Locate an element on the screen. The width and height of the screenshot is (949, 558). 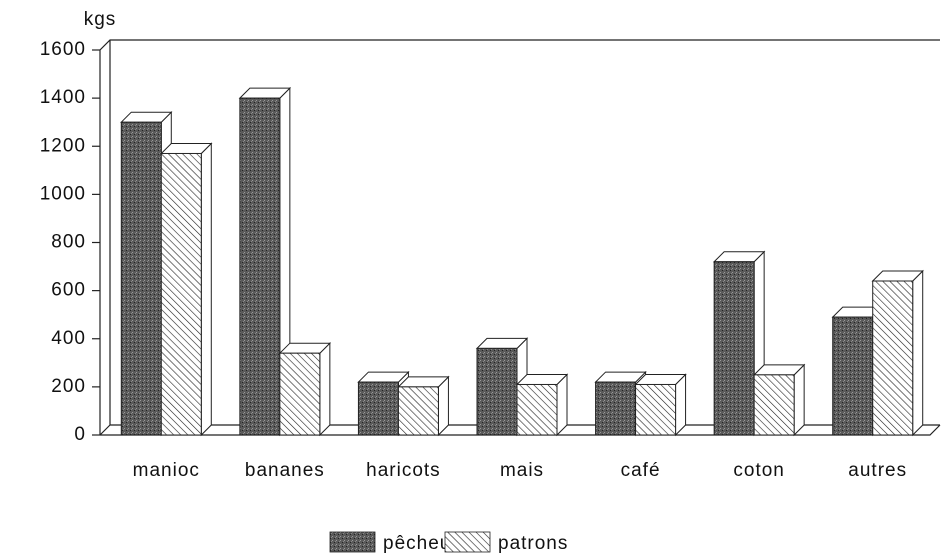
x-tick-label: haricots is located at coordinates (403, 470).